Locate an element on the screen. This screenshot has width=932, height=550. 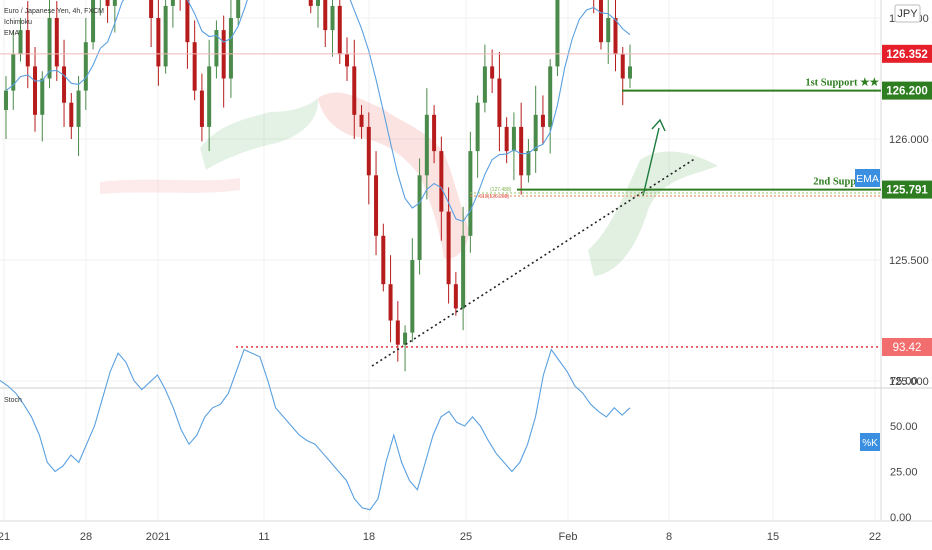
stoch-level-badge is located at coordinates (907, 346).